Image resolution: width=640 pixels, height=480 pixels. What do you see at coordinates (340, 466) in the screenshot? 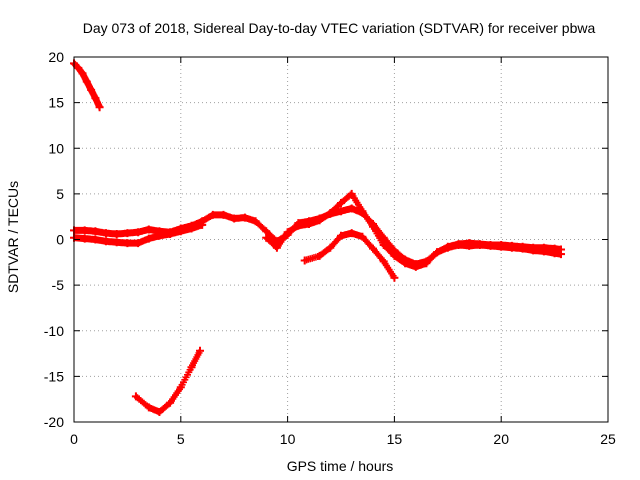
I see `x-axis-label: GPS time / hours` at bounding box center [340, 466].